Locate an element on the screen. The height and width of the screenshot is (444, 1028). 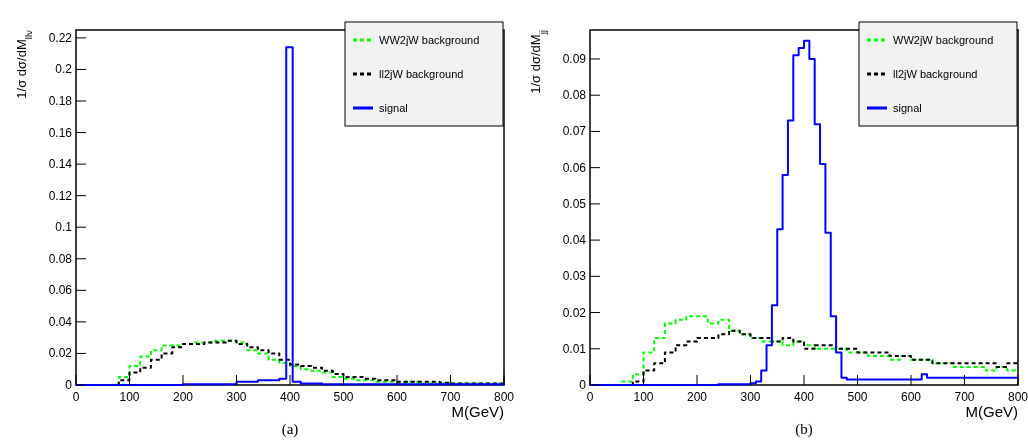
y-tick-label: 0.01 is located at coordinates (574, 348).